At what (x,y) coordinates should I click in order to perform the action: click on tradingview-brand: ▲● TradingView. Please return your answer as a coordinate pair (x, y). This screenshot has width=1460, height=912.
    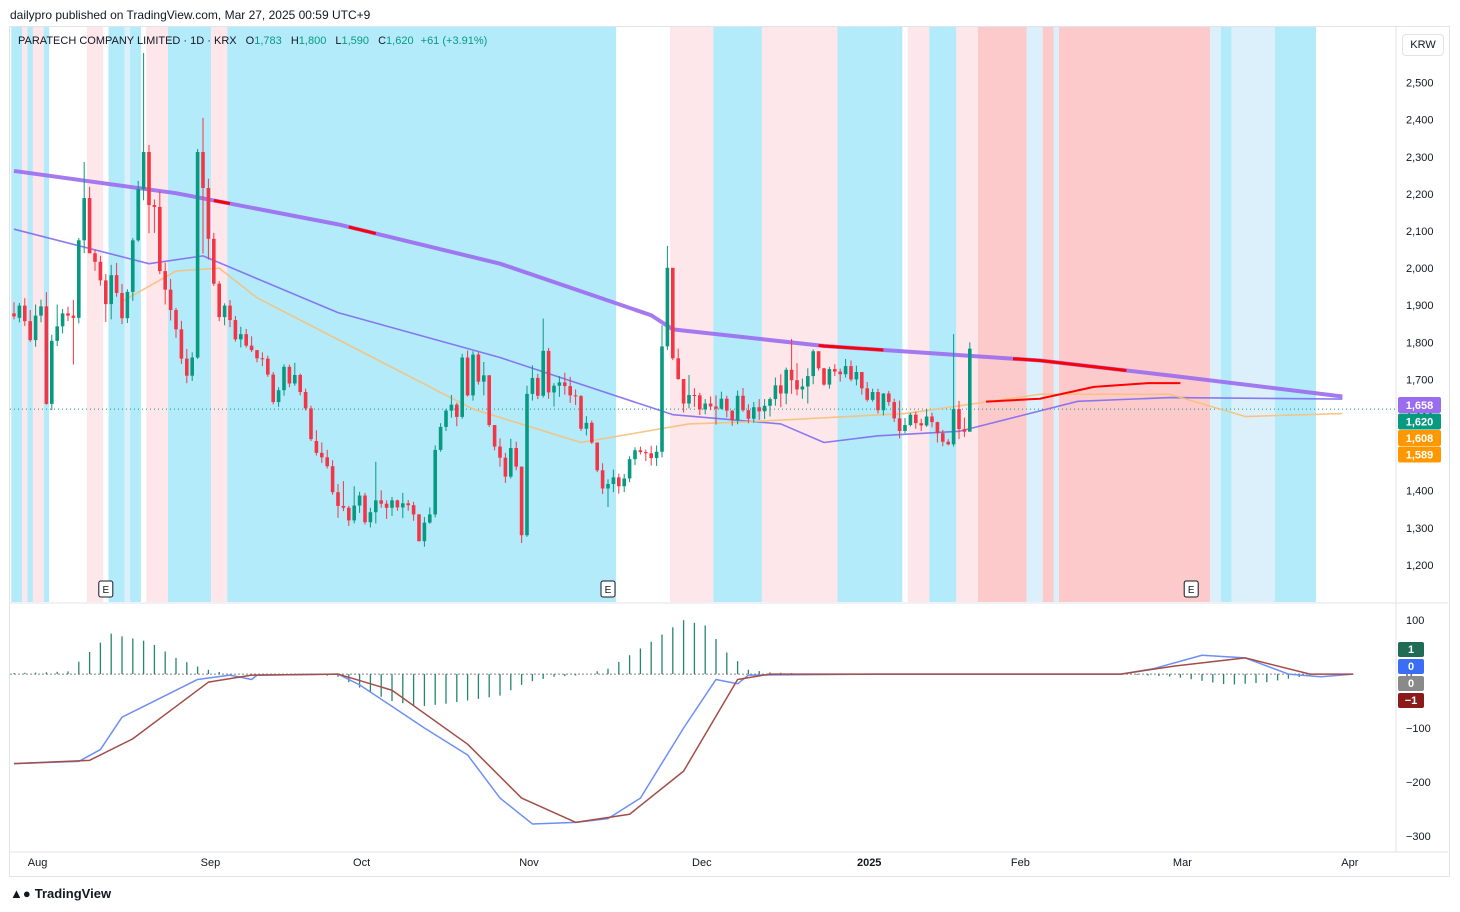
    Looking at the image, I should click on (60, 893).